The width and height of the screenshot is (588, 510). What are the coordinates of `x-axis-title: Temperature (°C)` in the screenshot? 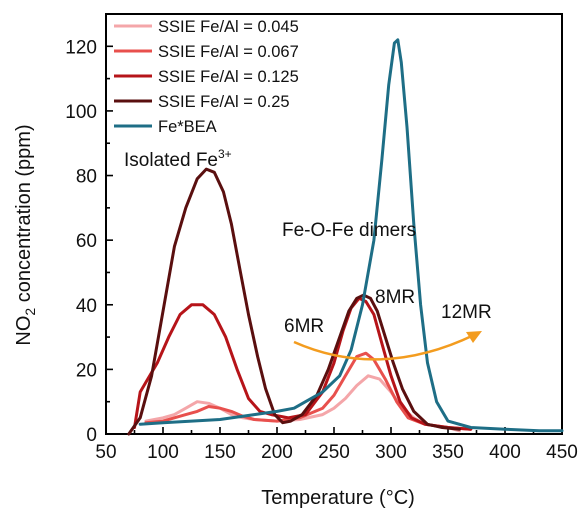 It's located at (338, 498).